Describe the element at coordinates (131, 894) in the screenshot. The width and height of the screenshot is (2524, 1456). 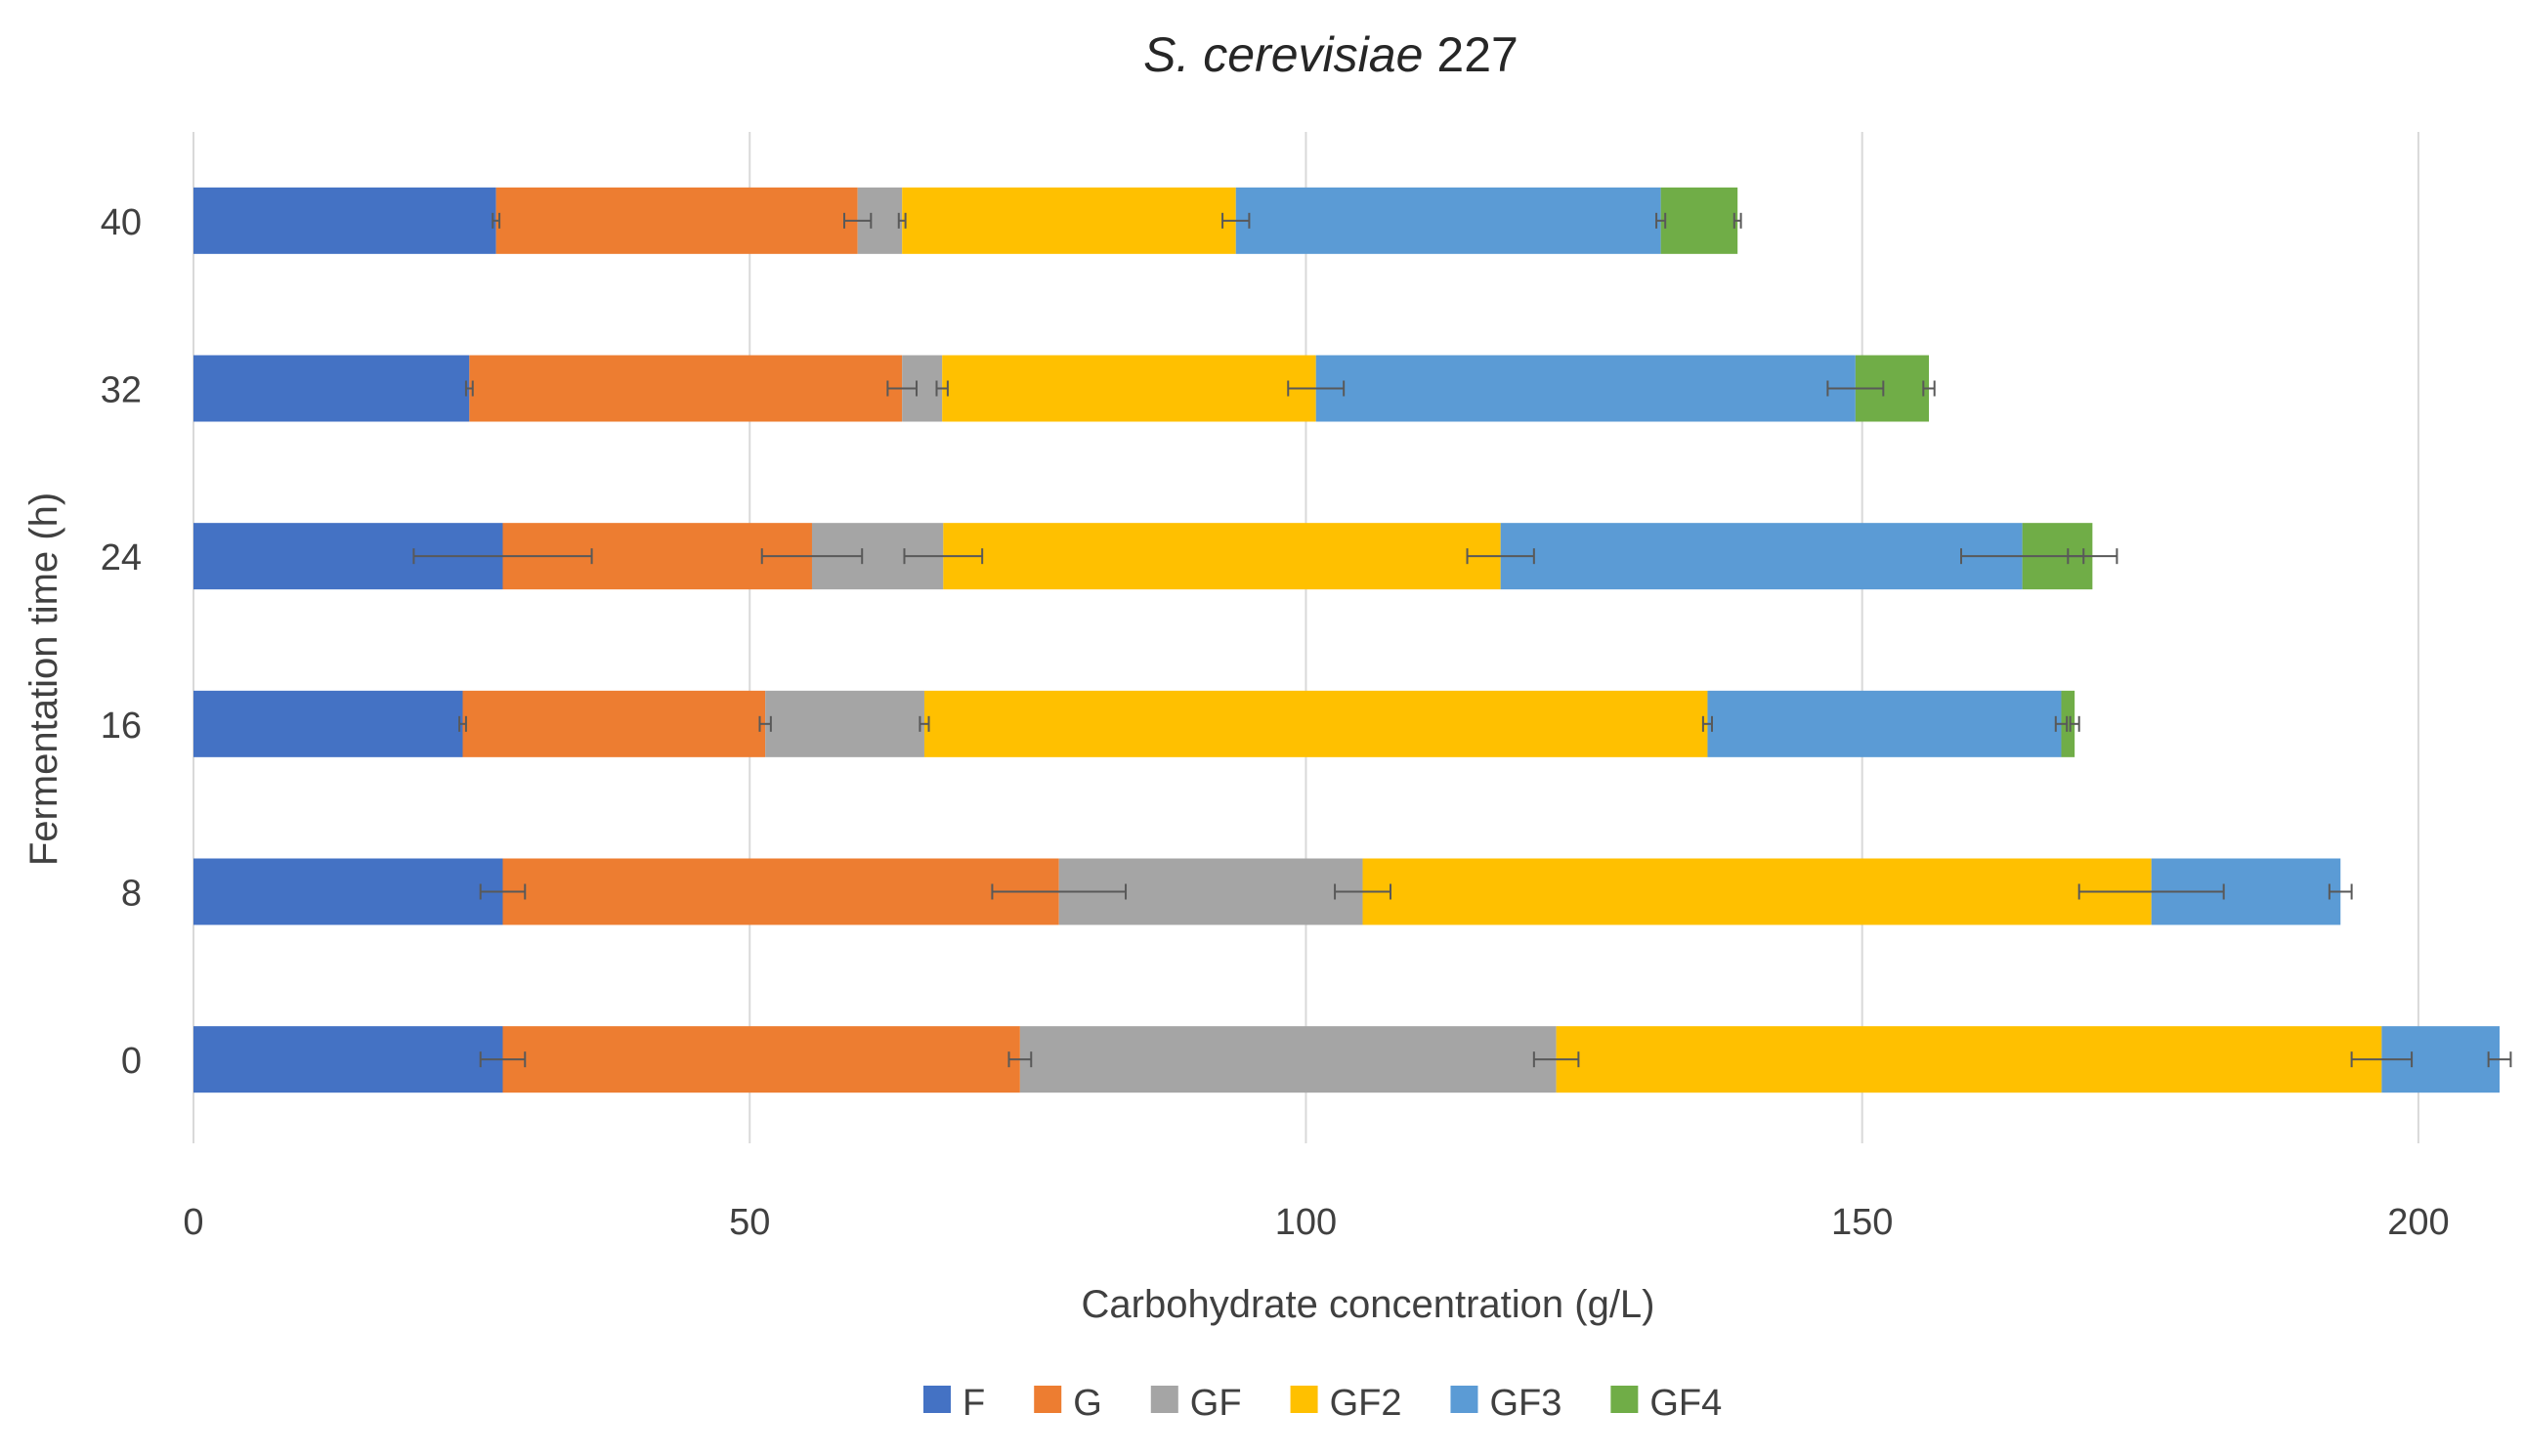
I see `y-tick-label: 8` at that location.